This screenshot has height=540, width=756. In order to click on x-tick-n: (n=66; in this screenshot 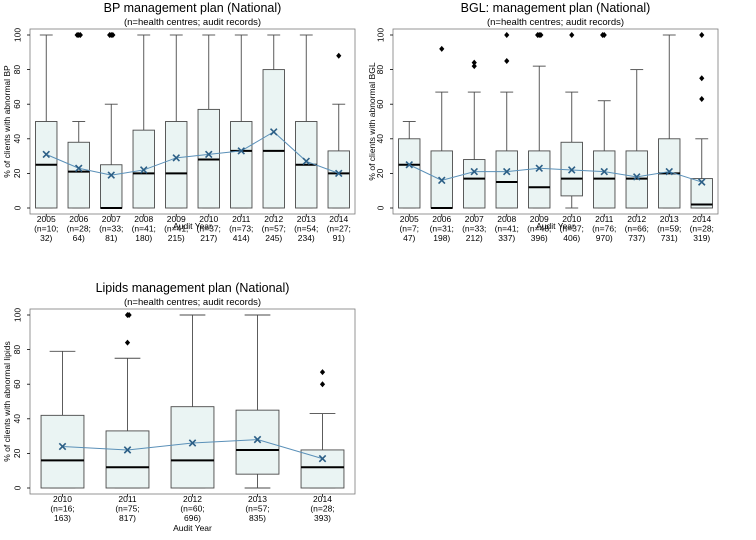, I will do `click(637, 229)`.